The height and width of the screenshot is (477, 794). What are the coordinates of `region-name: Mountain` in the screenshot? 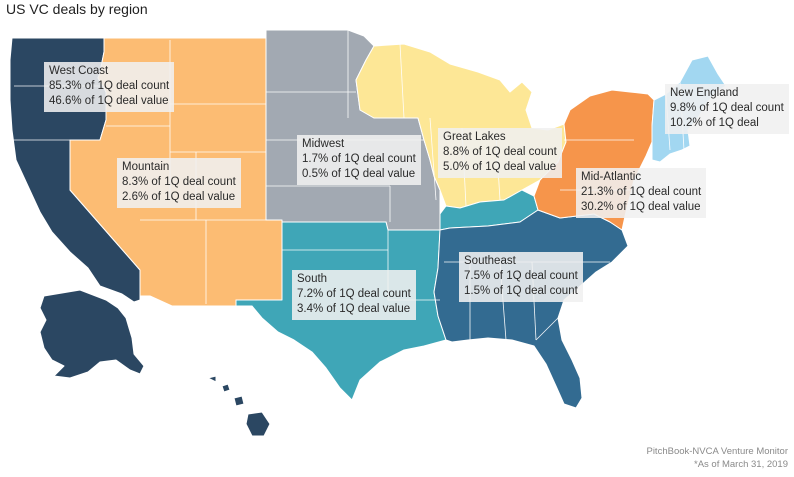 It's located at (146, 167).